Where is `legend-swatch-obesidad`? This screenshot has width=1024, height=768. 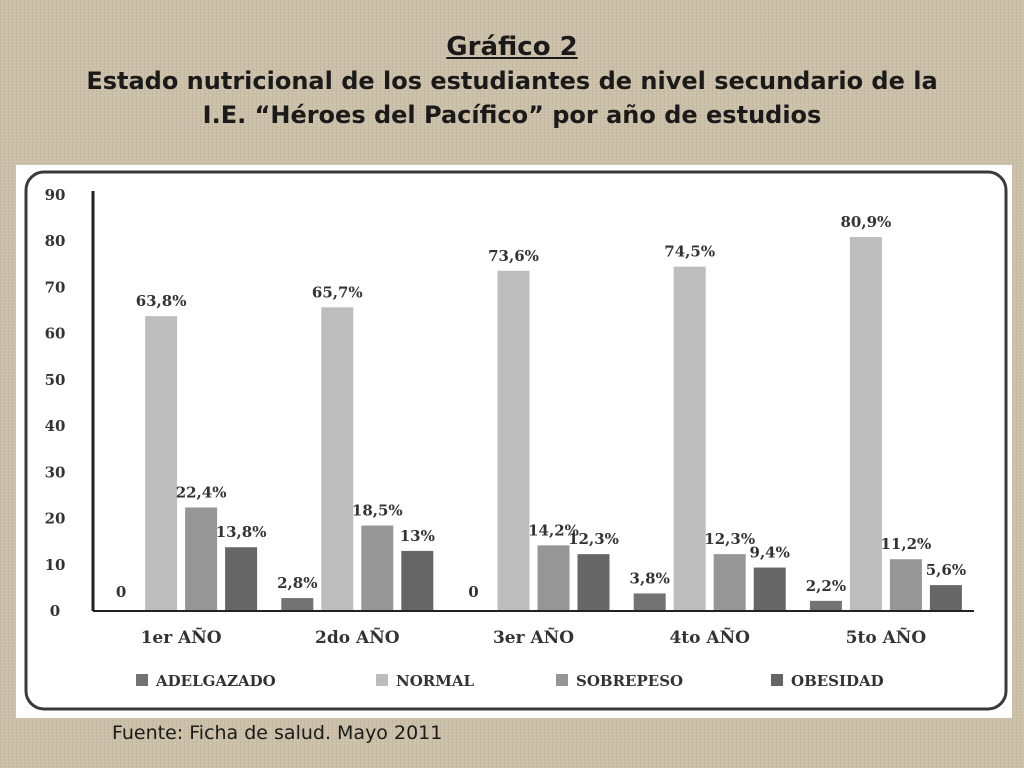 legend-swatch-obesidad is located at coordinates (777, 680).